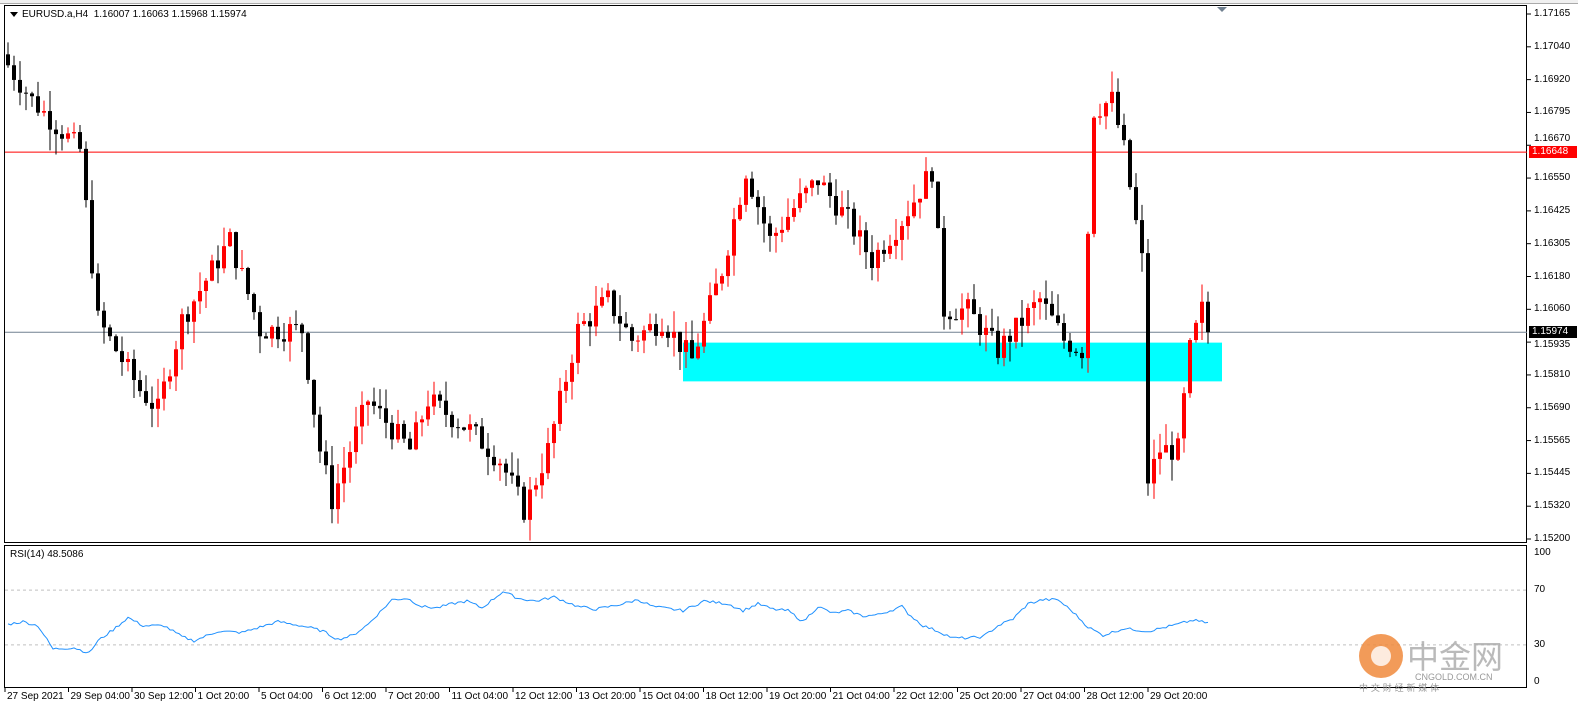  Describe the element at coordinates (608, 622) in the screenshot. I see `rsi-line` at that location.